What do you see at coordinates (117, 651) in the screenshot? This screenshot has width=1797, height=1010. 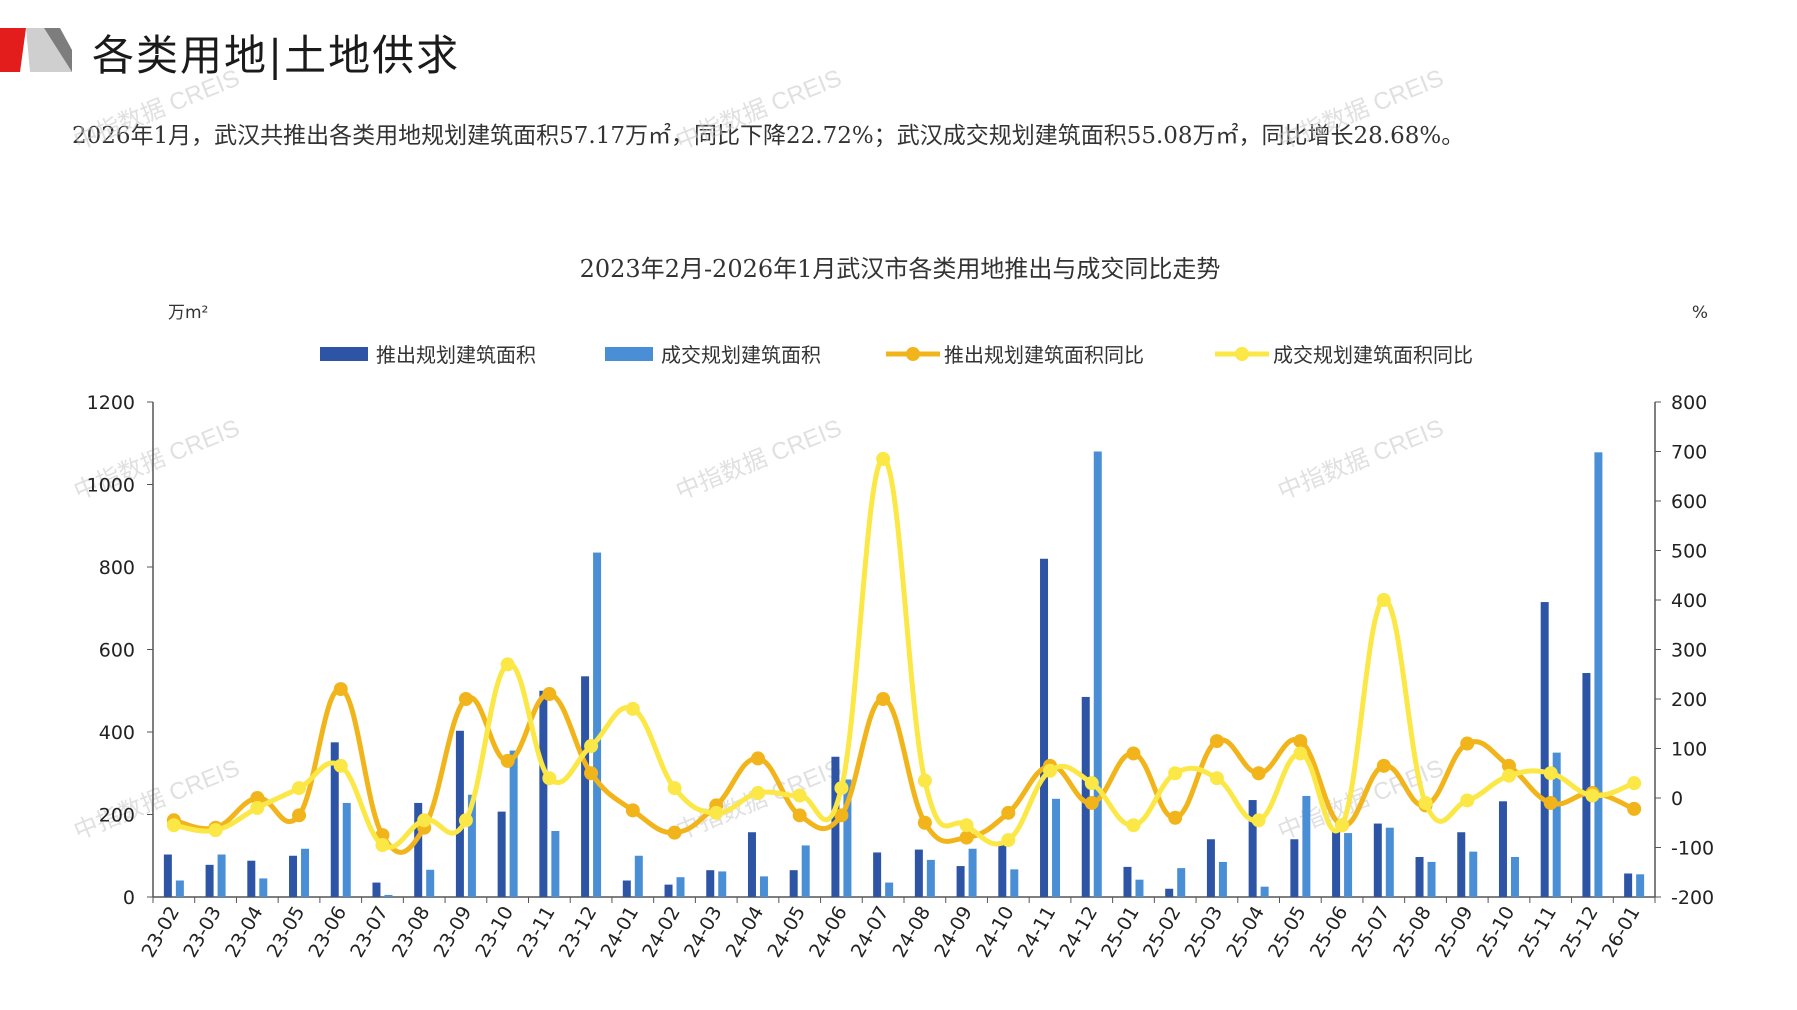 I see `y-left-tick-label: 600` at bounding box center [117, 651].